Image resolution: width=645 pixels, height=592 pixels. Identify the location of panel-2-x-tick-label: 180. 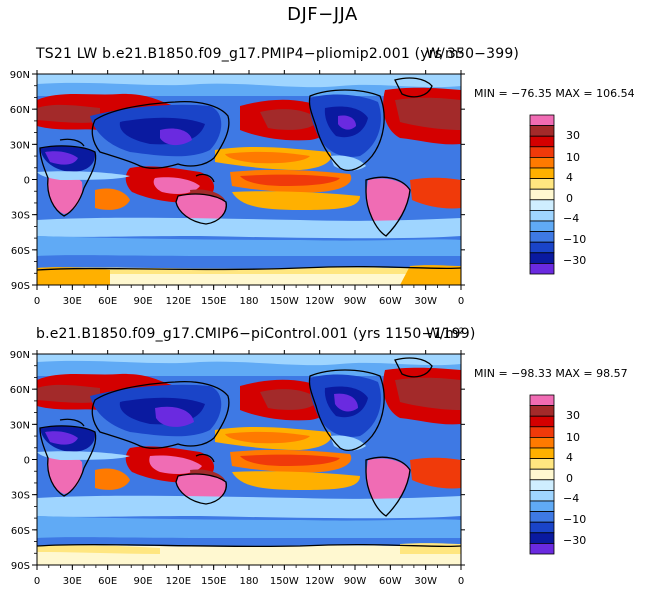
(248, 581).